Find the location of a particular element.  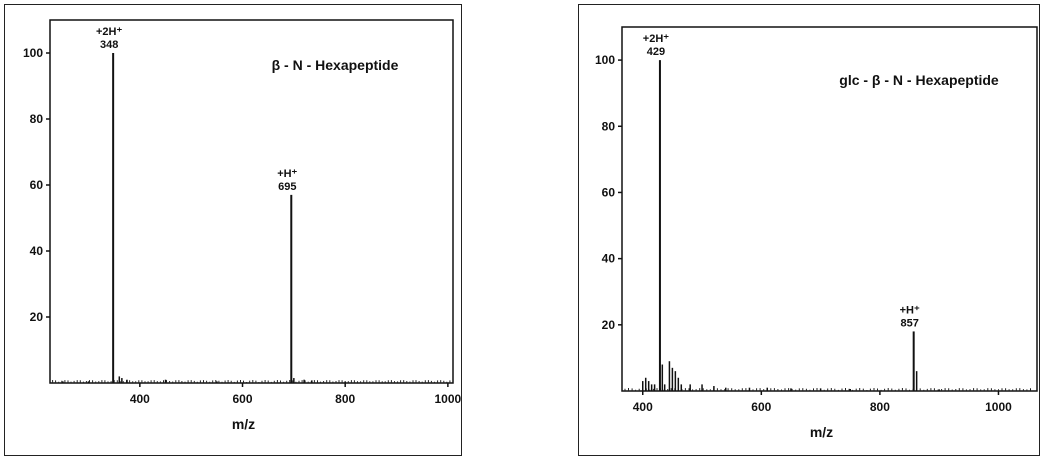

peak-mz-label: 348 is located at coordinates (109, 45).